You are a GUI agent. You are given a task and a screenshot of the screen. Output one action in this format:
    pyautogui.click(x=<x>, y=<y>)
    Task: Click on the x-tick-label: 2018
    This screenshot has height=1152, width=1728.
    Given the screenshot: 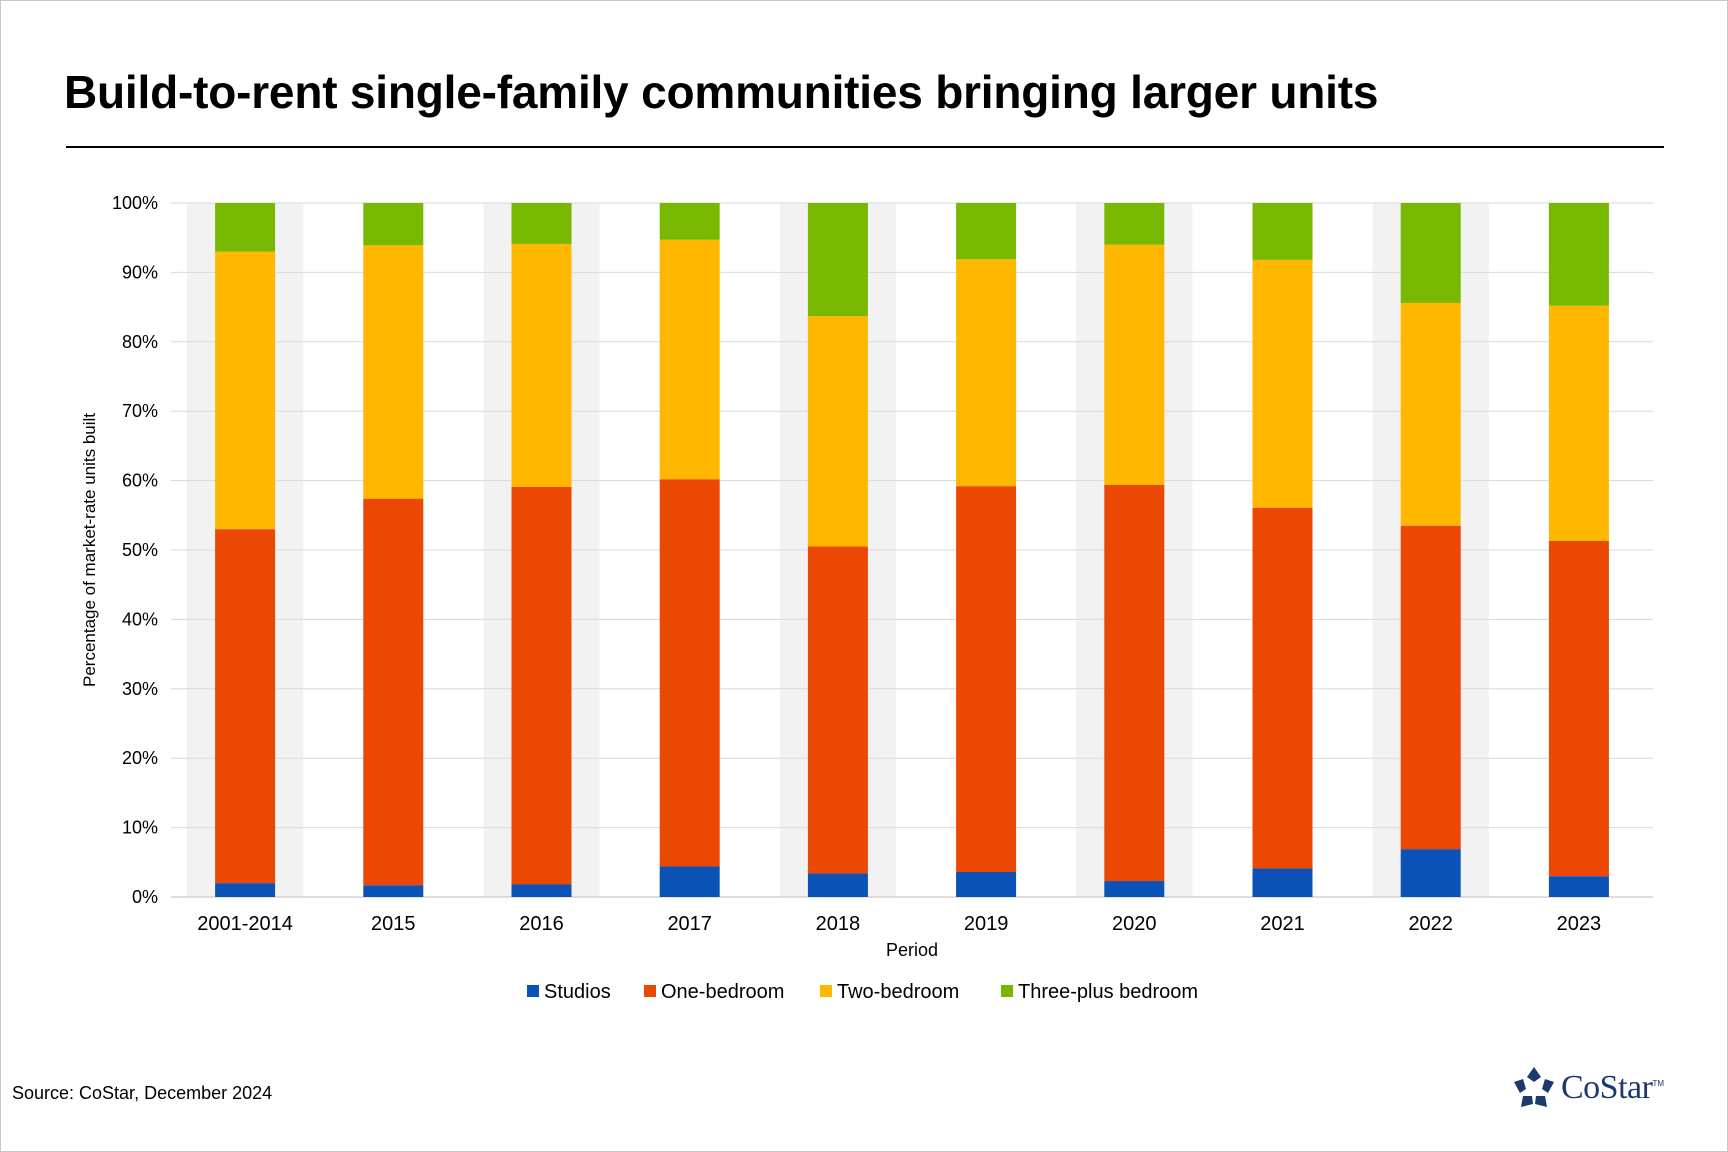 What is the action you would take?
    pyautogui.click(x=838, y=924)
    